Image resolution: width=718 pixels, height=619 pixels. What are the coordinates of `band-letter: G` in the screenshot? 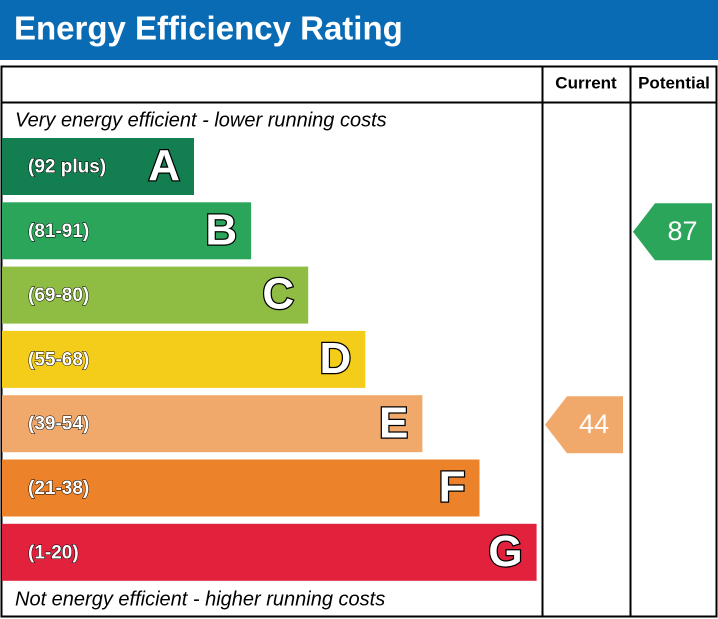 It's located at (505, 551).